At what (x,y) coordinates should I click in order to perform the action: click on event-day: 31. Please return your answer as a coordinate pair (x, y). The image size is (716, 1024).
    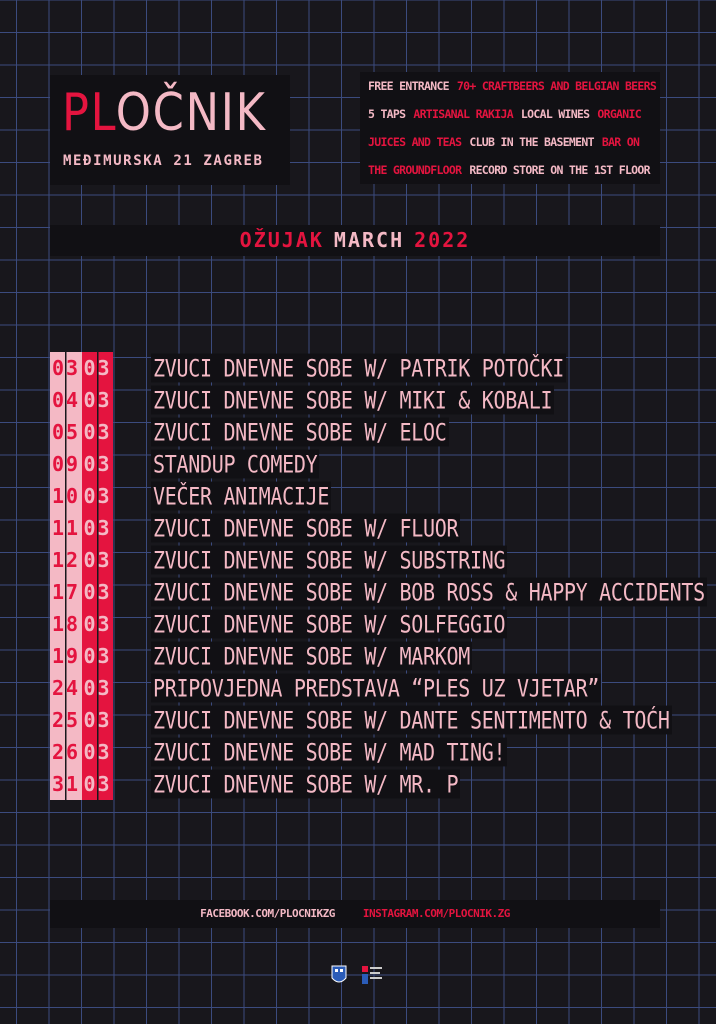
    Looking at the image, I should click on (66, 784).